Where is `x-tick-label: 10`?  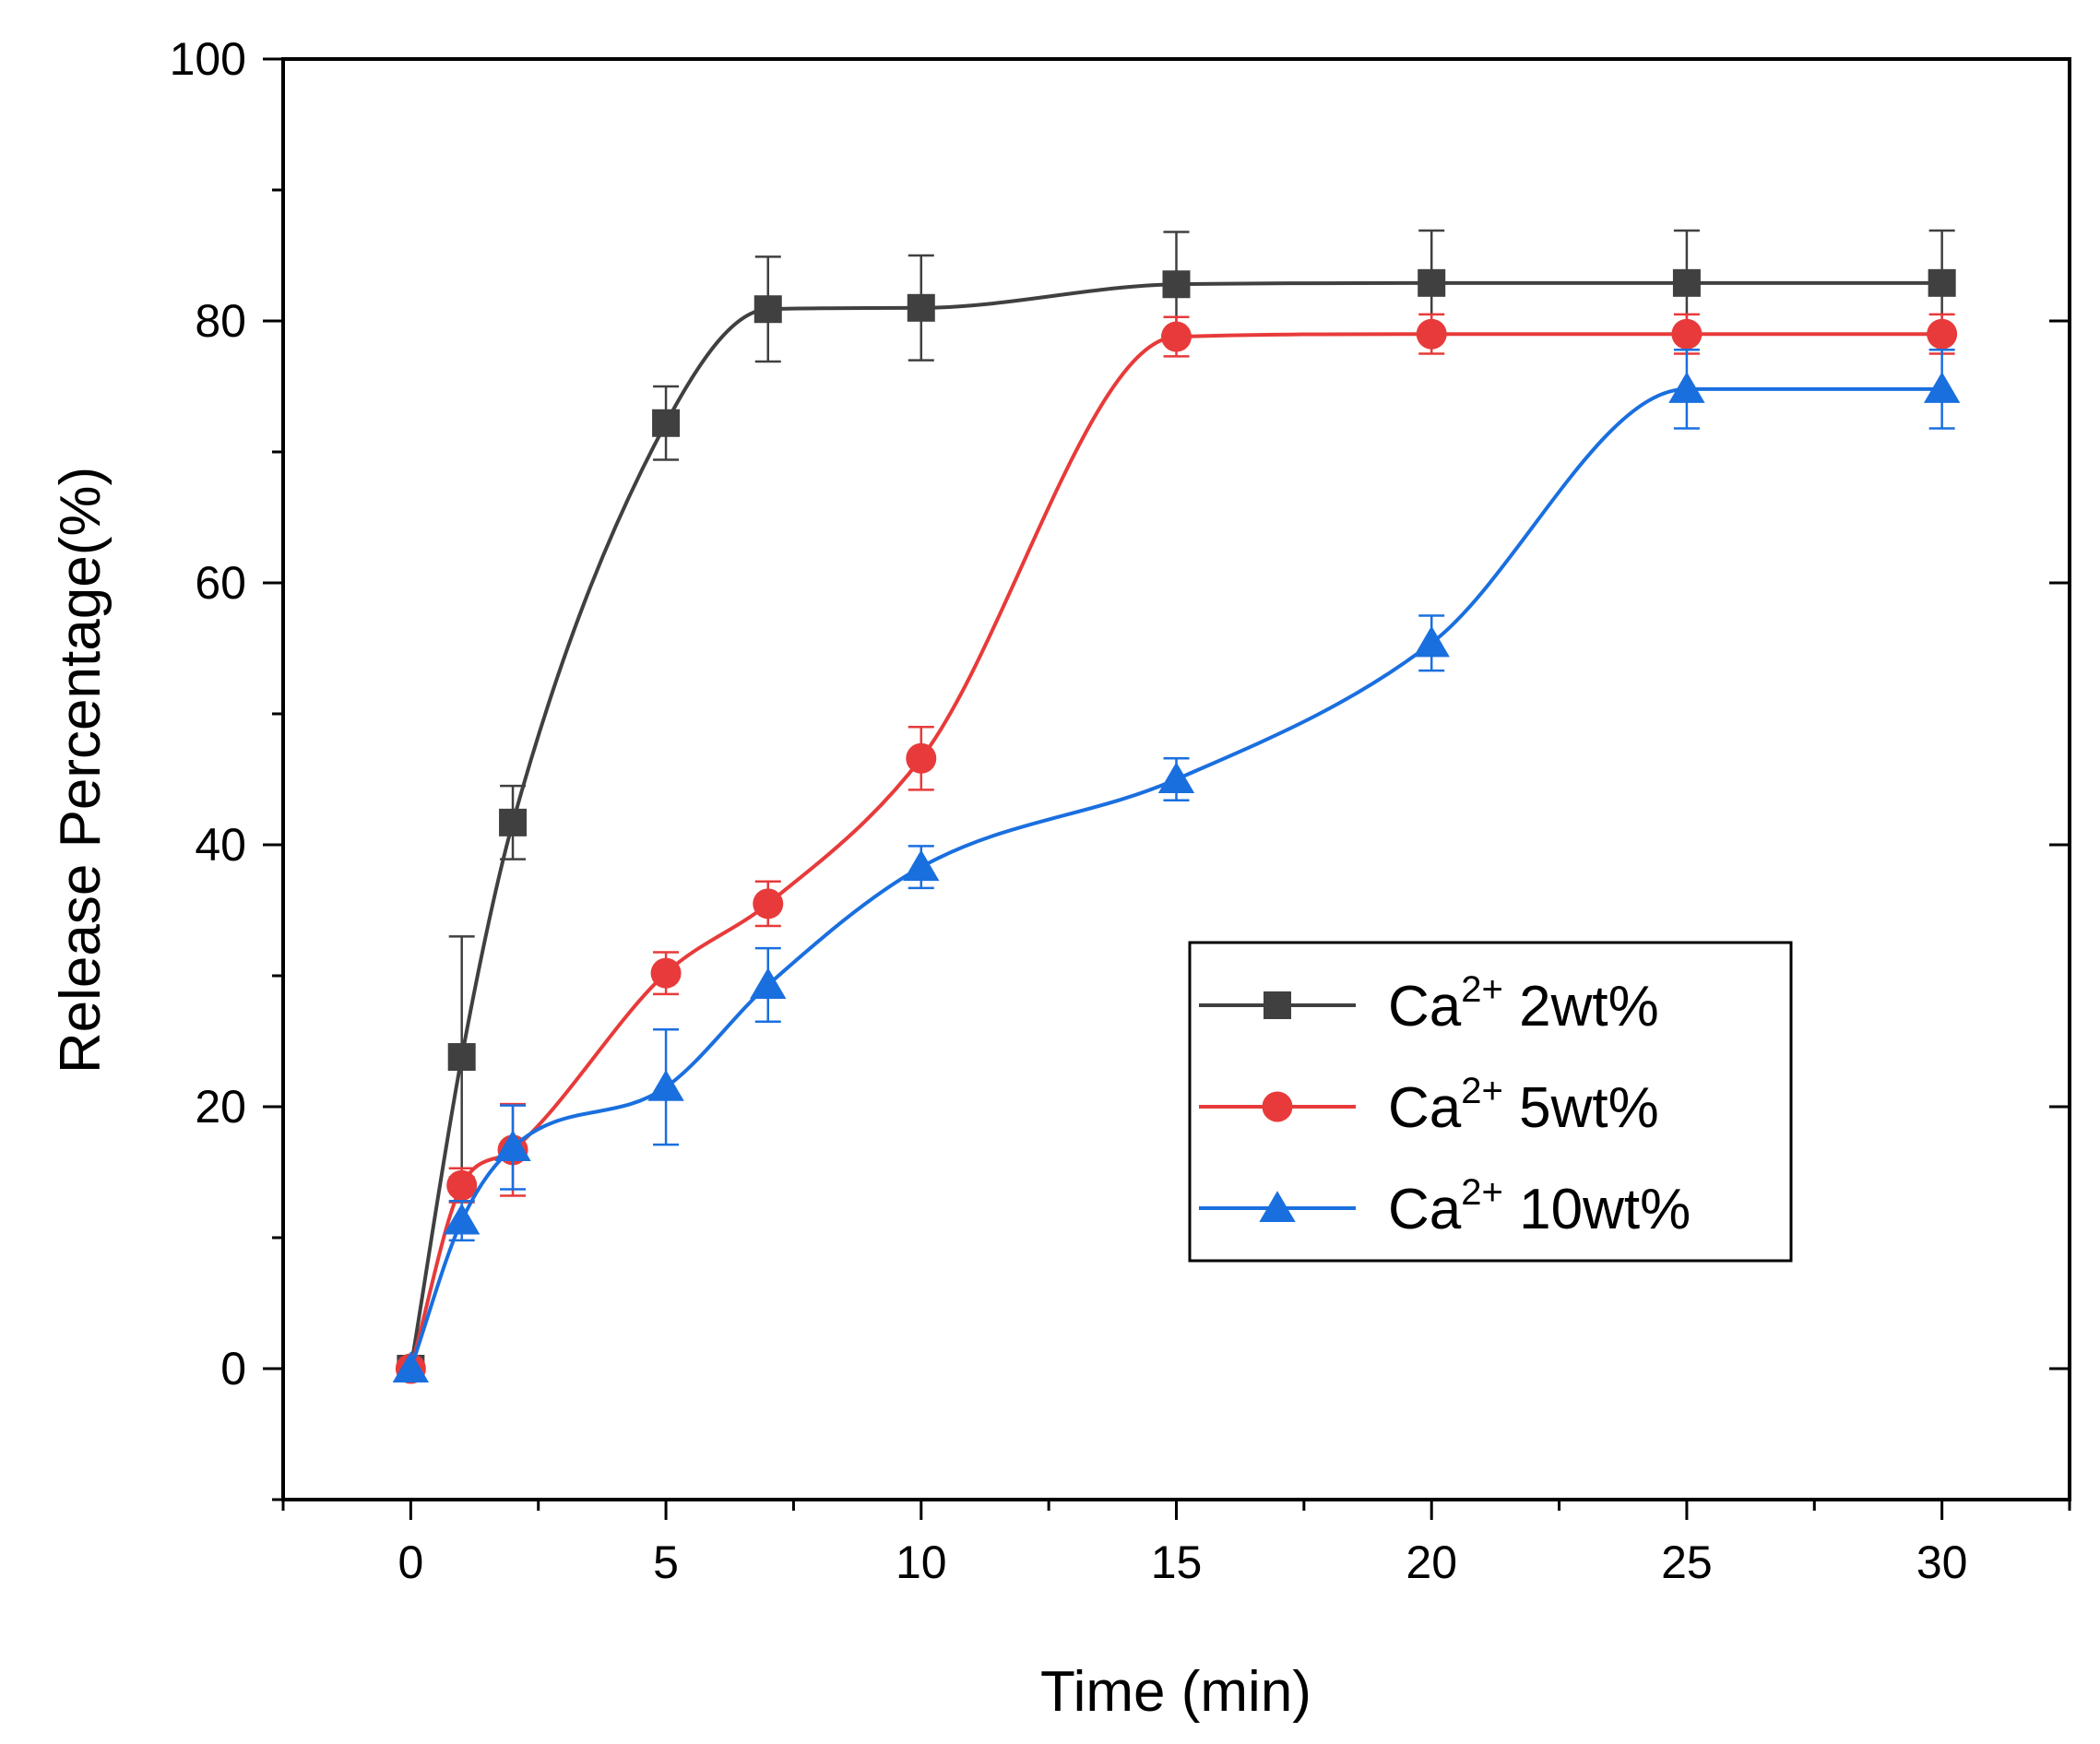 x-tick-label: 10 is located at coordinates (921, 1562).